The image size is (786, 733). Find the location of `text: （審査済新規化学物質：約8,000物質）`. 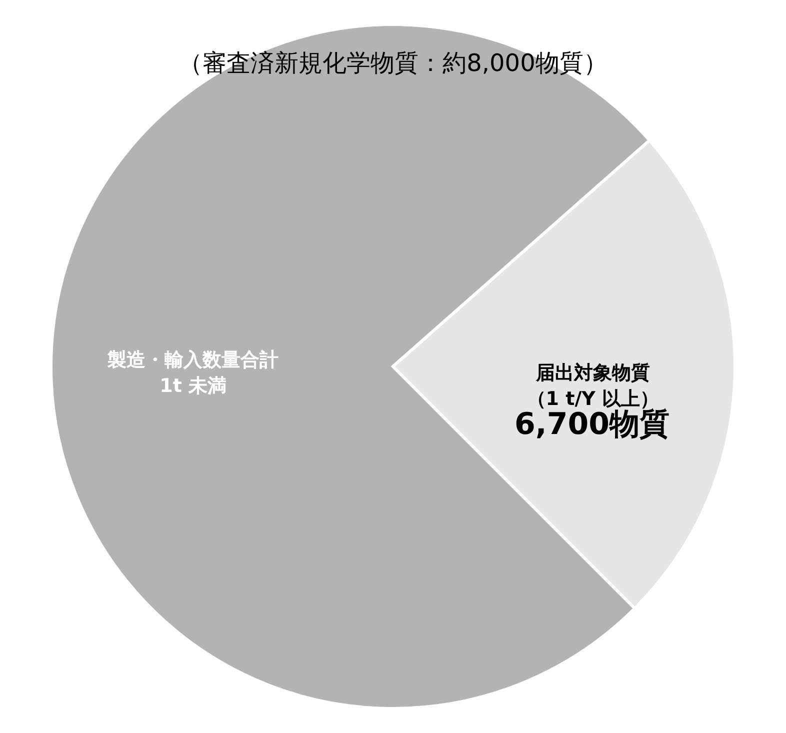

text: （審査済新規化学物質：約8,000物質） is located at coordinates (393, 63).